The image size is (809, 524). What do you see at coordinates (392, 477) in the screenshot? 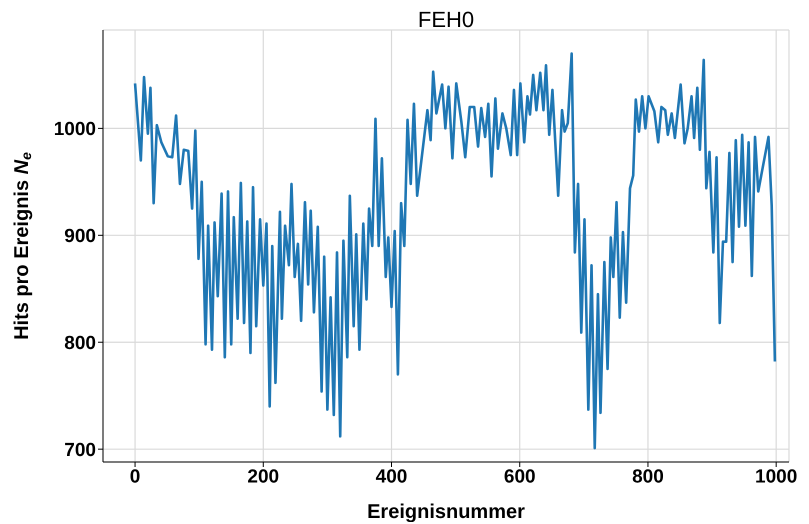
I see `x-tick-label: 400` at bounding box center [392, 477].